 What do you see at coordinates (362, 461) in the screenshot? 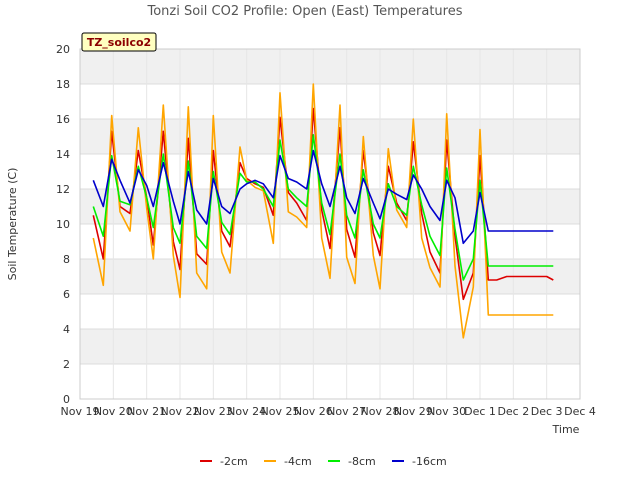
I see `legend-entry: -8cm` at bounding box center [362, 461].